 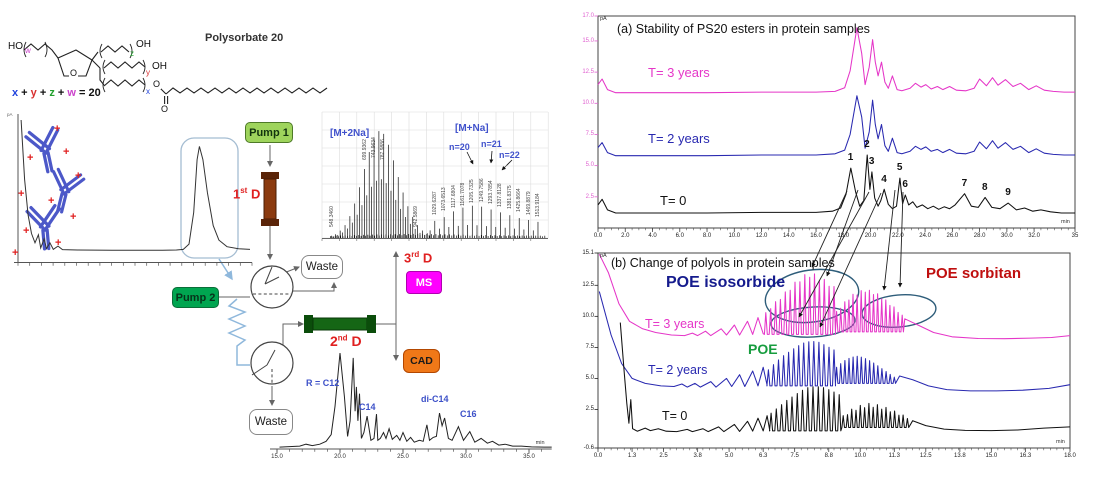 What do you see at coordinates (364, 149) in the screenshot?
I see `mz-peak-label: 699.9362` at bounding box center [364, 149].